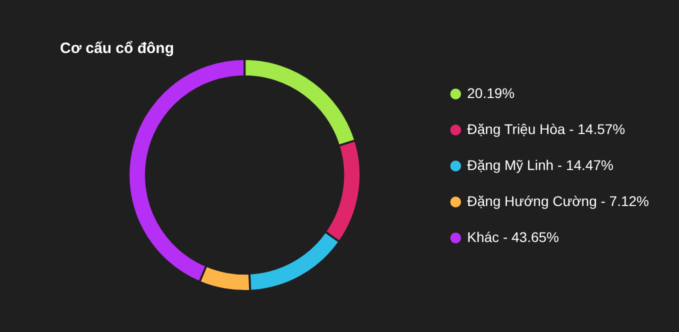 The image size is (679, 332). What do you see at coordinates (491, 92) in the screenshot?
I see `legend-label: 20.19%` at bounding box center [491, 92].